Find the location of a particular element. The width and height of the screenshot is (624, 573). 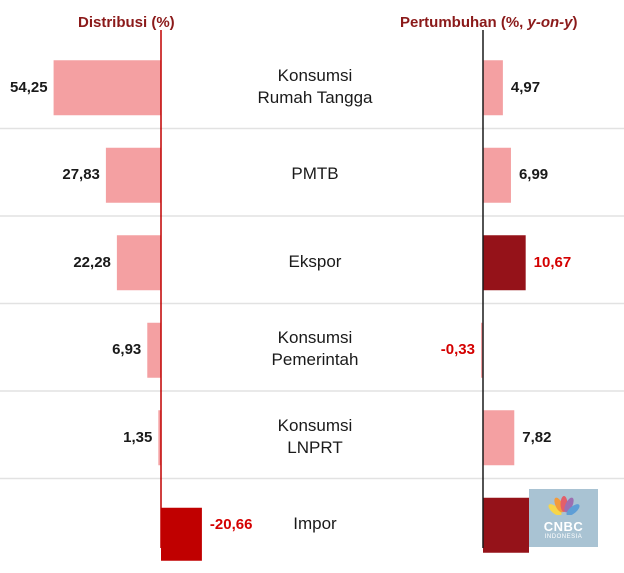

category-label-line: LNPRT is located at coordinates (315, 447).